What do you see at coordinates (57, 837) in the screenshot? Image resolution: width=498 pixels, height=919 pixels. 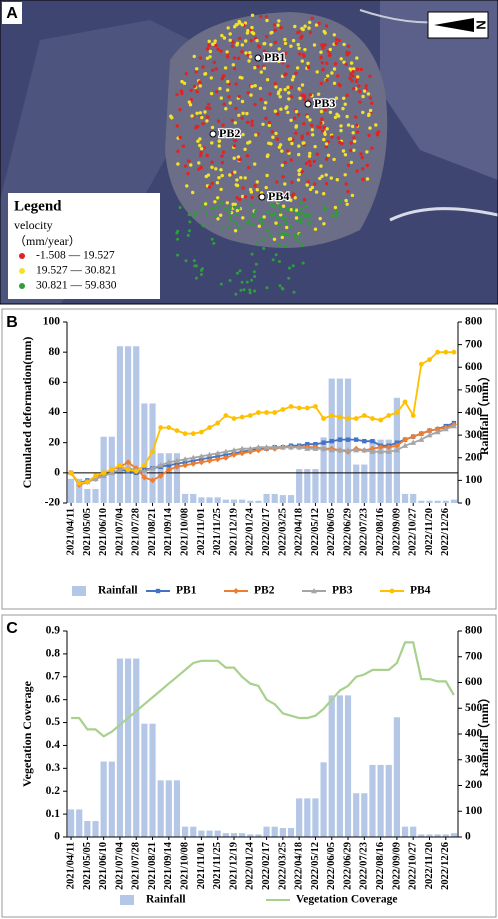 I see `y-tick-label: 0` at bounding box center [57, 837].